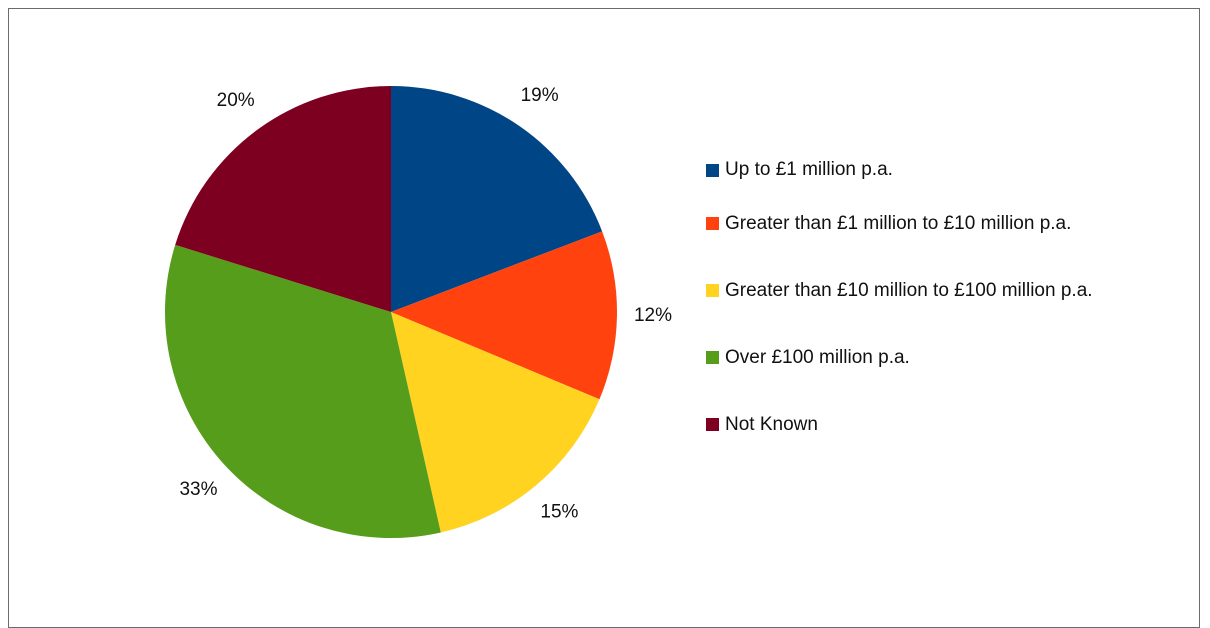  What do you see at coordinates (899, 170) in the screenshot?
I see `legend-item: Up to £1 million p.a.` at bounding box center [899, 170].